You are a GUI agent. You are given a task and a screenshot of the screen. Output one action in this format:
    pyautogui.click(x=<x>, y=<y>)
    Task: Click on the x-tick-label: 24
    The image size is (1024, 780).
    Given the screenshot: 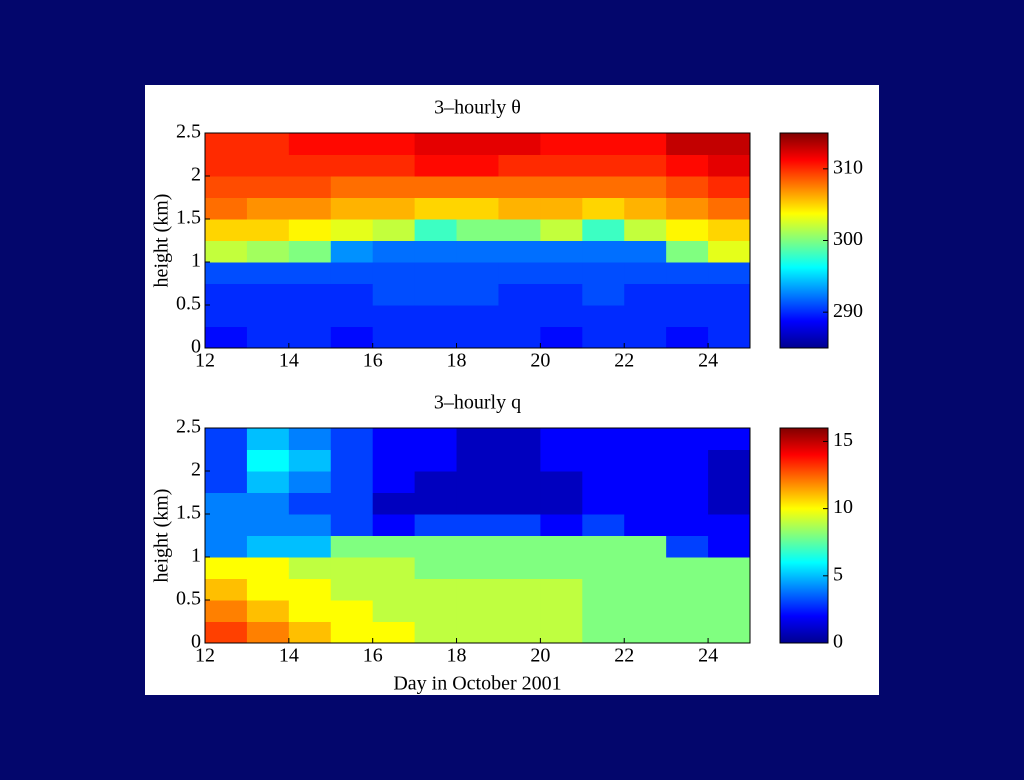 What is the action you would take?
    pyautogui.click(x=708, y=361)
    